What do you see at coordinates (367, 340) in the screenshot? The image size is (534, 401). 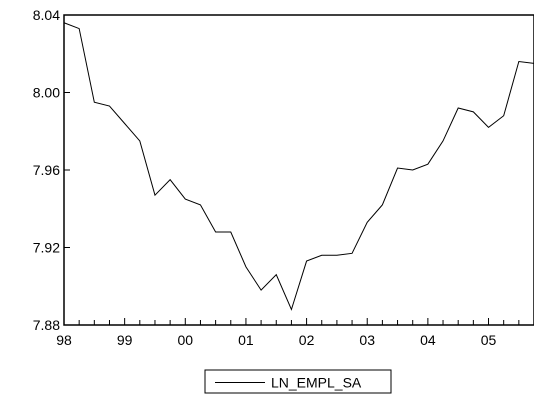 I see `x-tick-label: 03` at bounding box center [367, 340].